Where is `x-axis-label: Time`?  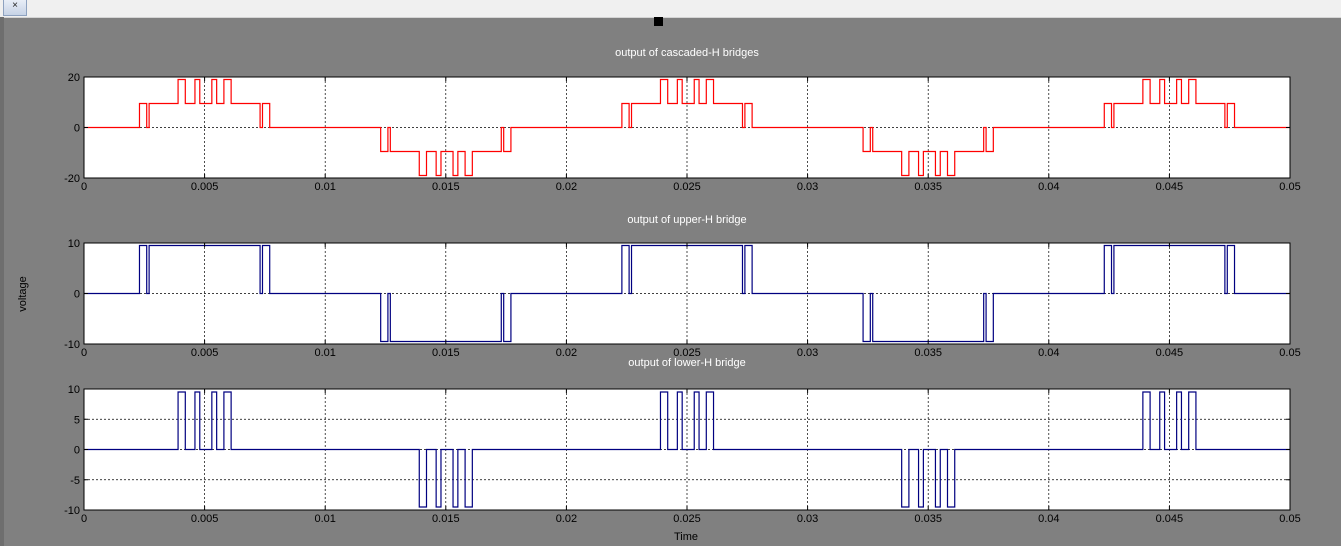
x-axis-label: Time is located at coordinates (686, 537).